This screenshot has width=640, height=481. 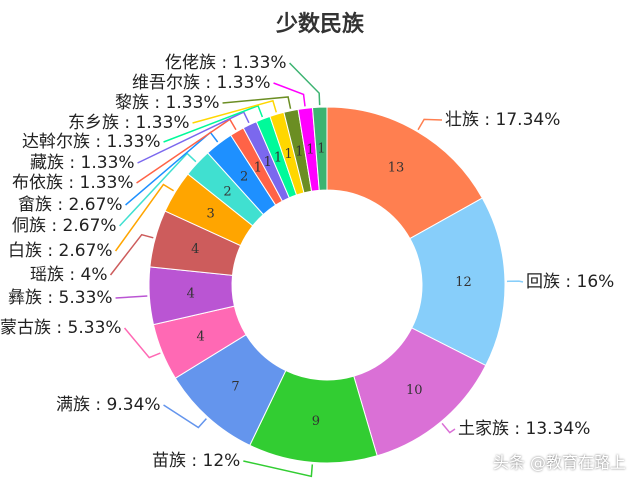 I want to click on slice-value-label-8: 3, so click(x=211, y=214).